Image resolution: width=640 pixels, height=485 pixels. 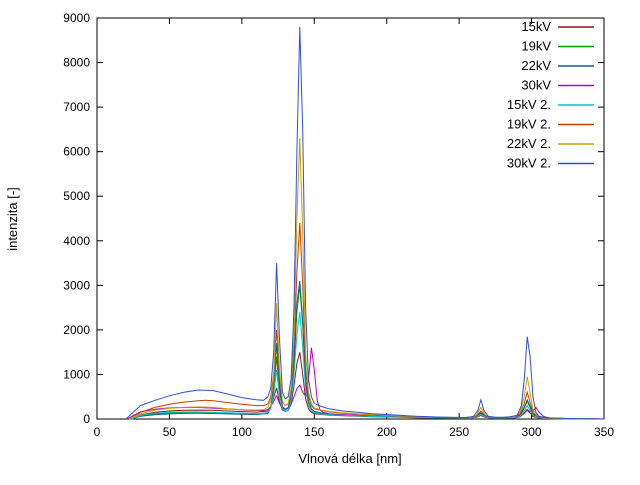 I want to click on y-tick-label: 2000, so click(x=76, y=330).